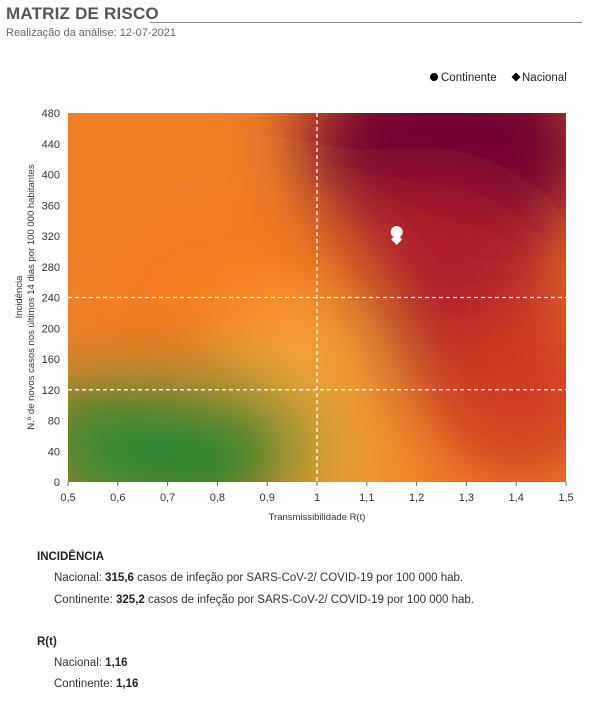 Image resolution: width=589 pixels, height=701 pixels. What do you see at coordinates (516, 498) in the screenshot?
I see `x-tick-label: 1,4` at bounding box center [516, 498].